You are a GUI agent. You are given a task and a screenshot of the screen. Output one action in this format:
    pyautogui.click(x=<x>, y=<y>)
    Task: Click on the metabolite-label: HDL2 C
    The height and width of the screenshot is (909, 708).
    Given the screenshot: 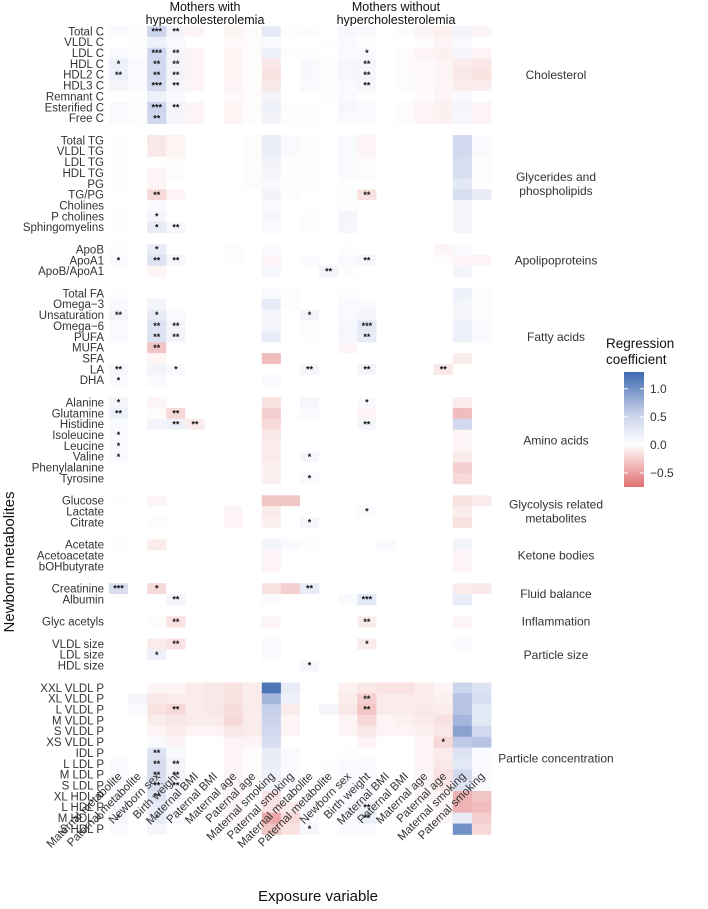 What is the action you would take?
    pyautogui.click(x=83, y=76)
    